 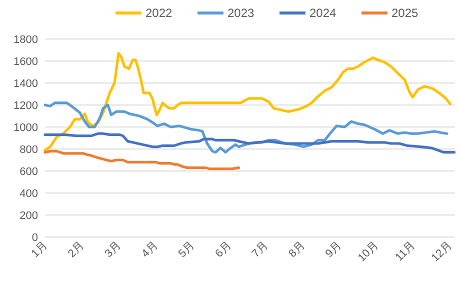 I want to click on y-tick-label: 600, so click(x=29, y=172).